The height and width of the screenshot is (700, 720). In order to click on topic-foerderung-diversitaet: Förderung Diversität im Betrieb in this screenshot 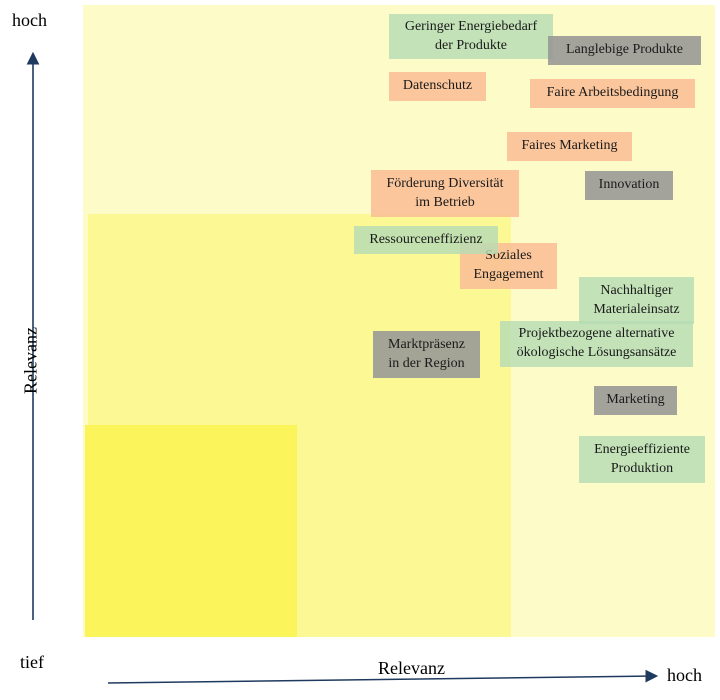, I will do `click(445, 193)`.